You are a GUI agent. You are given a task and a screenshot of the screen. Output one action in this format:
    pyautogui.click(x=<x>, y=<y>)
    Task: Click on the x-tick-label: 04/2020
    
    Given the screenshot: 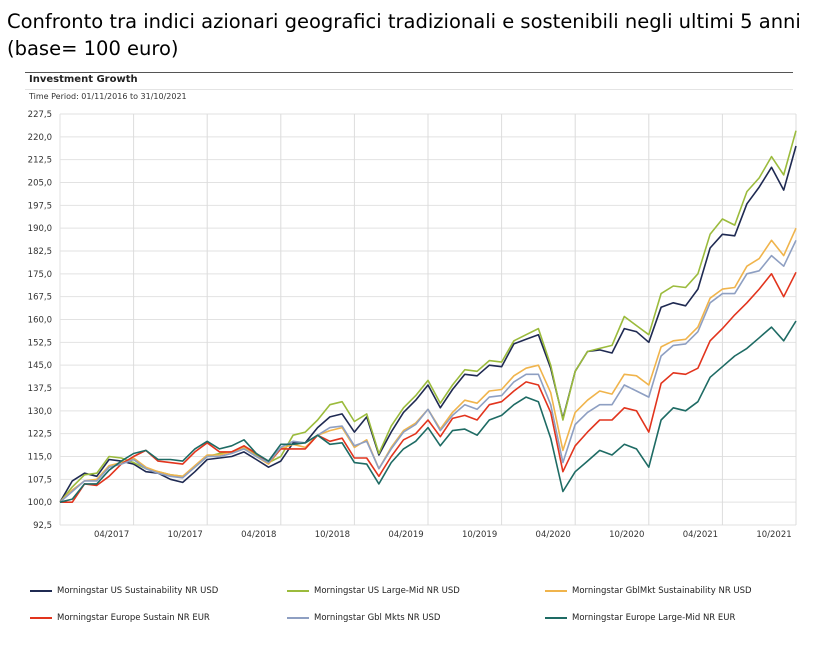 What is the action you would take?
    pyautogui.click(x=553, y=535)
    